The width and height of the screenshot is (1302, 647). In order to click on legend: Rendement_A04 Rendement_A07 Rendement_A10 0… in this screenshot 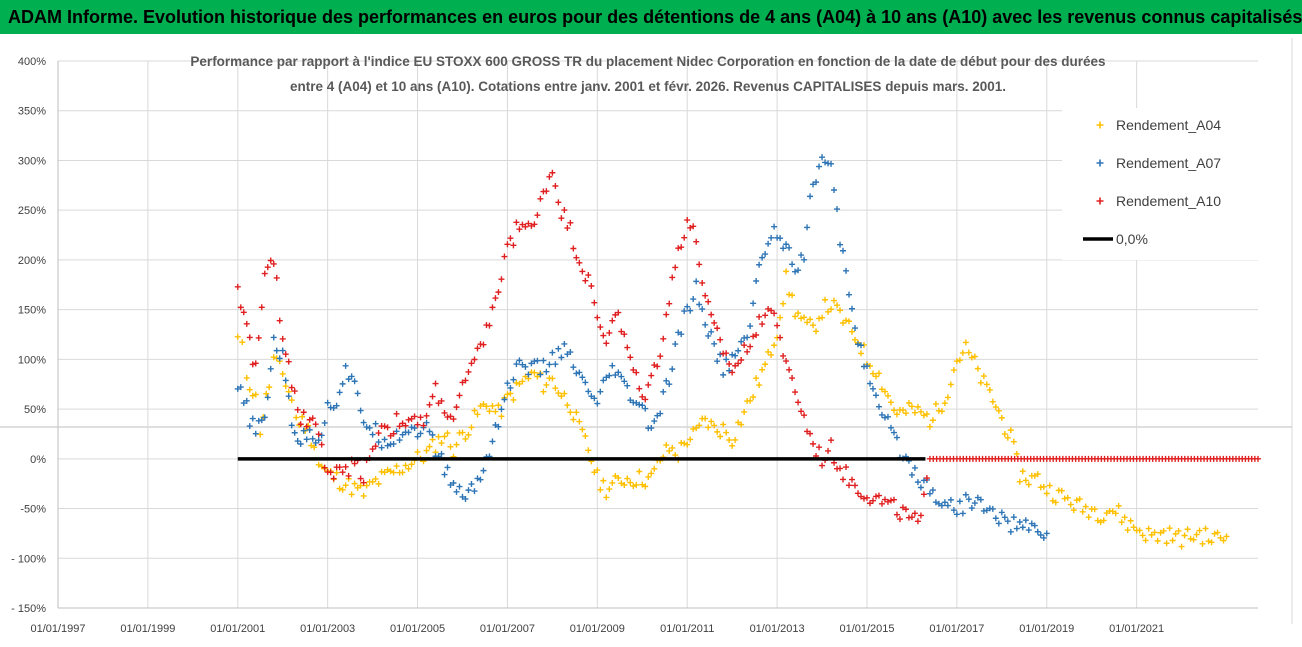, I will do `click(1167, 184)`.